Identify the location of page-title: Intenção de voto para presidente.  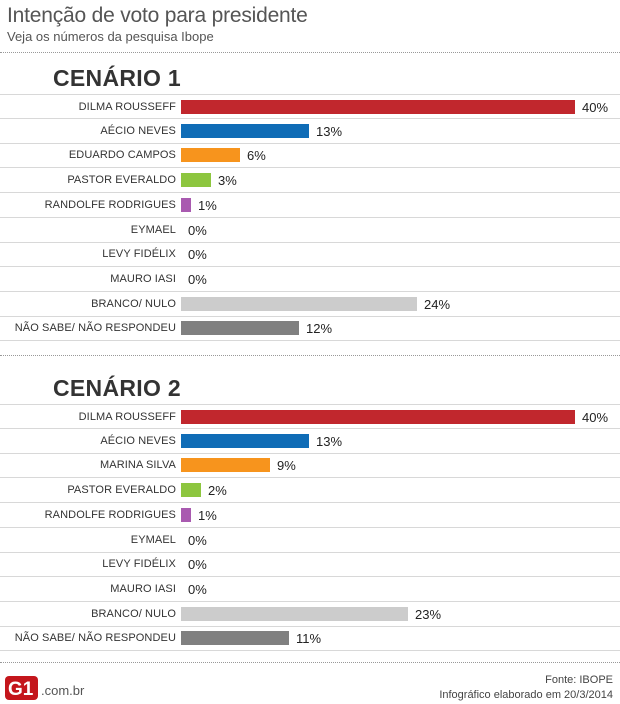
(157, 15).